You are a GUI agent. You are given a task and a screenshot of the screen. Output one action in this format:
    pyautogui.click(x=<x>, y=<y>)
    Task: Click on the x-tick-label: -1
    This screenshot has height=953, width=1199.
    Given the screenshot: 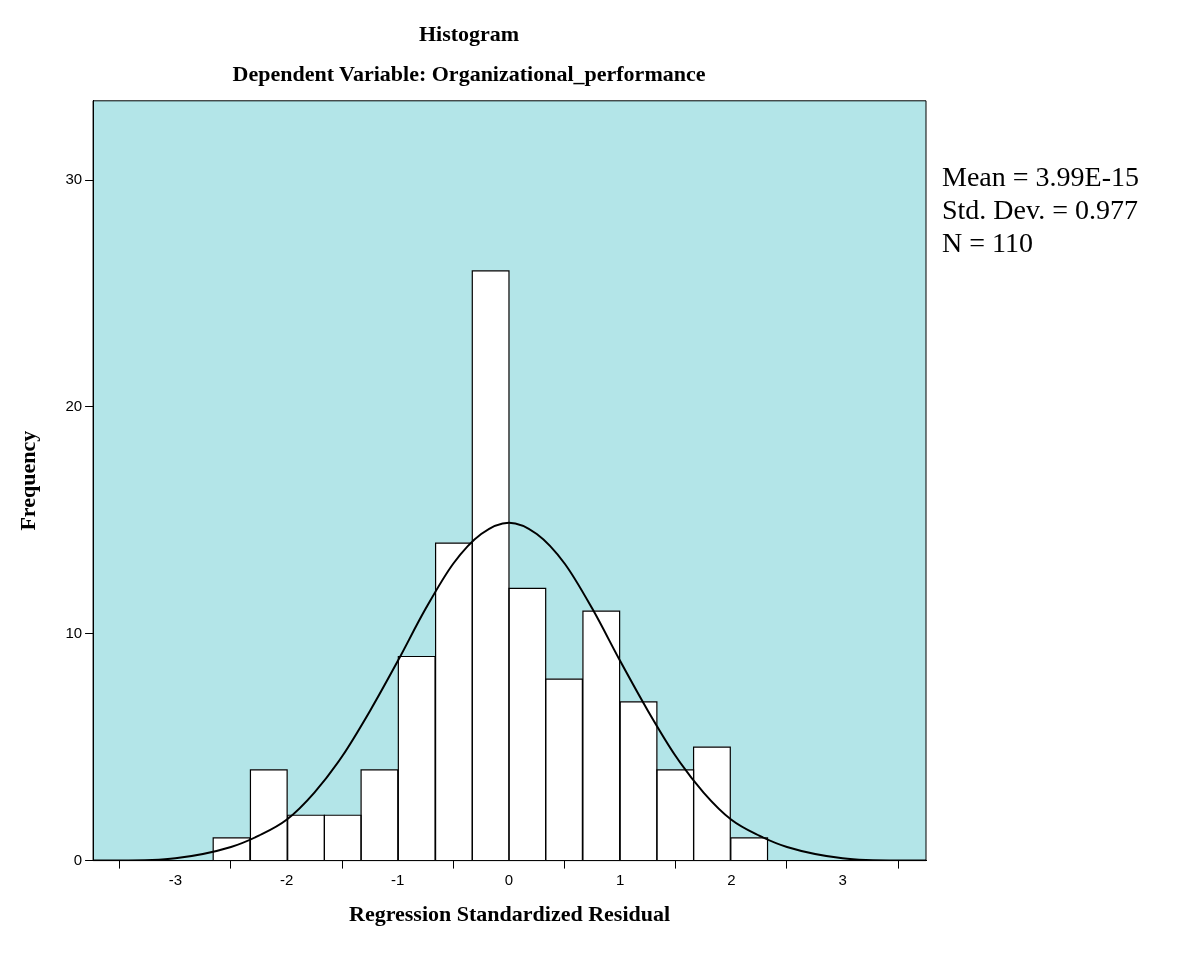 What is the action you would take?
    pyautogui.click(x=398, y=879)
    